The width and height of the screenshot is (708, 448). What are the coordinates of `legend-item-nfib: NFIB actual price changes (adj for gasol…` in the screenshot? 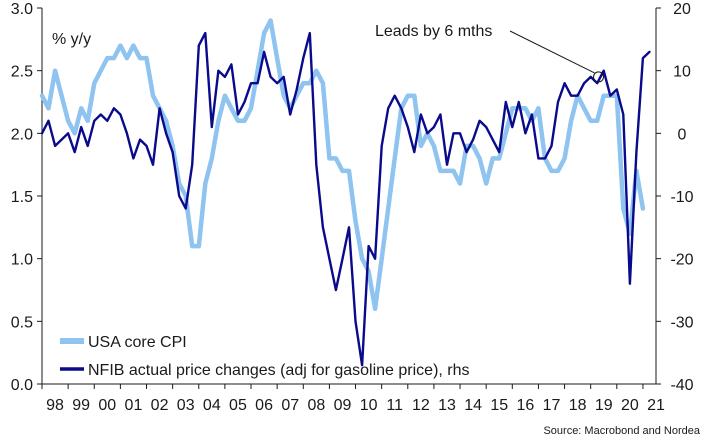 It's located at (265, 370).